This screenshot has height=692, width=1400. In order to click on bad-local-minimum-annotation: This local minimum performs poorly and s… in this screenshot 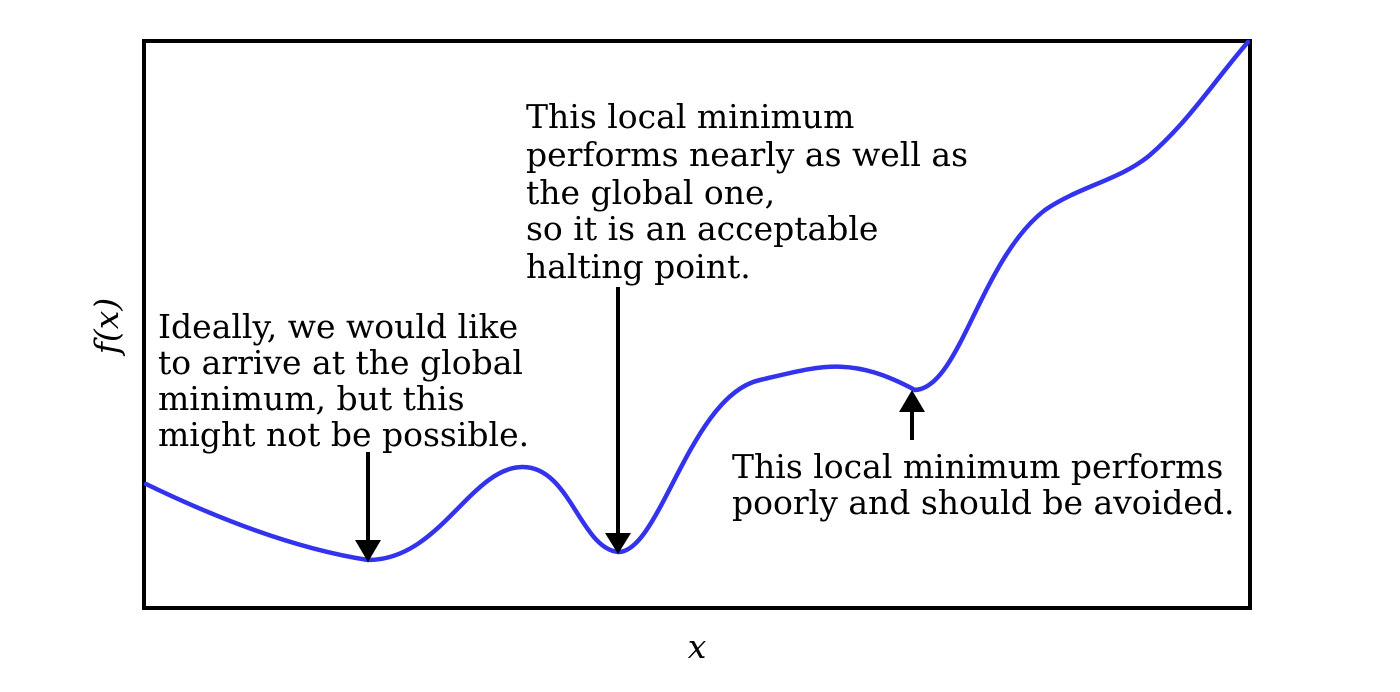, I will do `click(983, 484)`.